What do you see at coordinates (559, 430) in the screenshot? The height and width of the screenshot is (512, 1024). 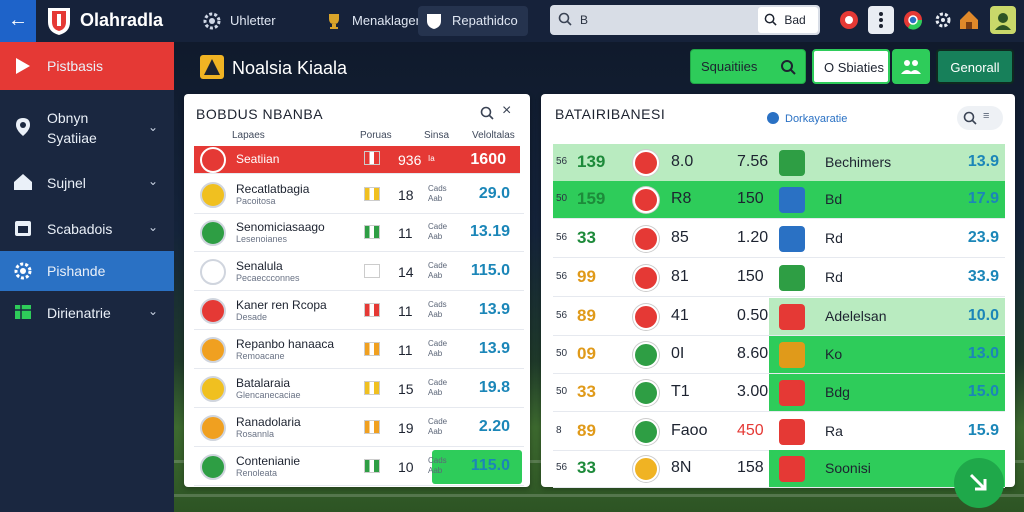 I see `stat-label: 8` at bounding box center [559, 430].